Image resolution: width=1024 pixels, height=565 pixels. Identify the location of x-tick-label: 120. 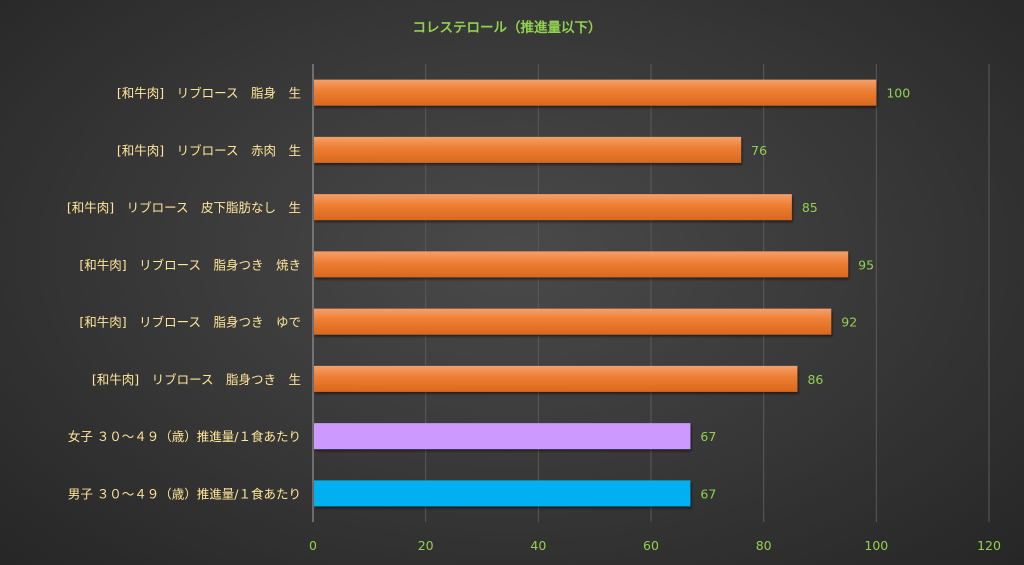
(989, 545).